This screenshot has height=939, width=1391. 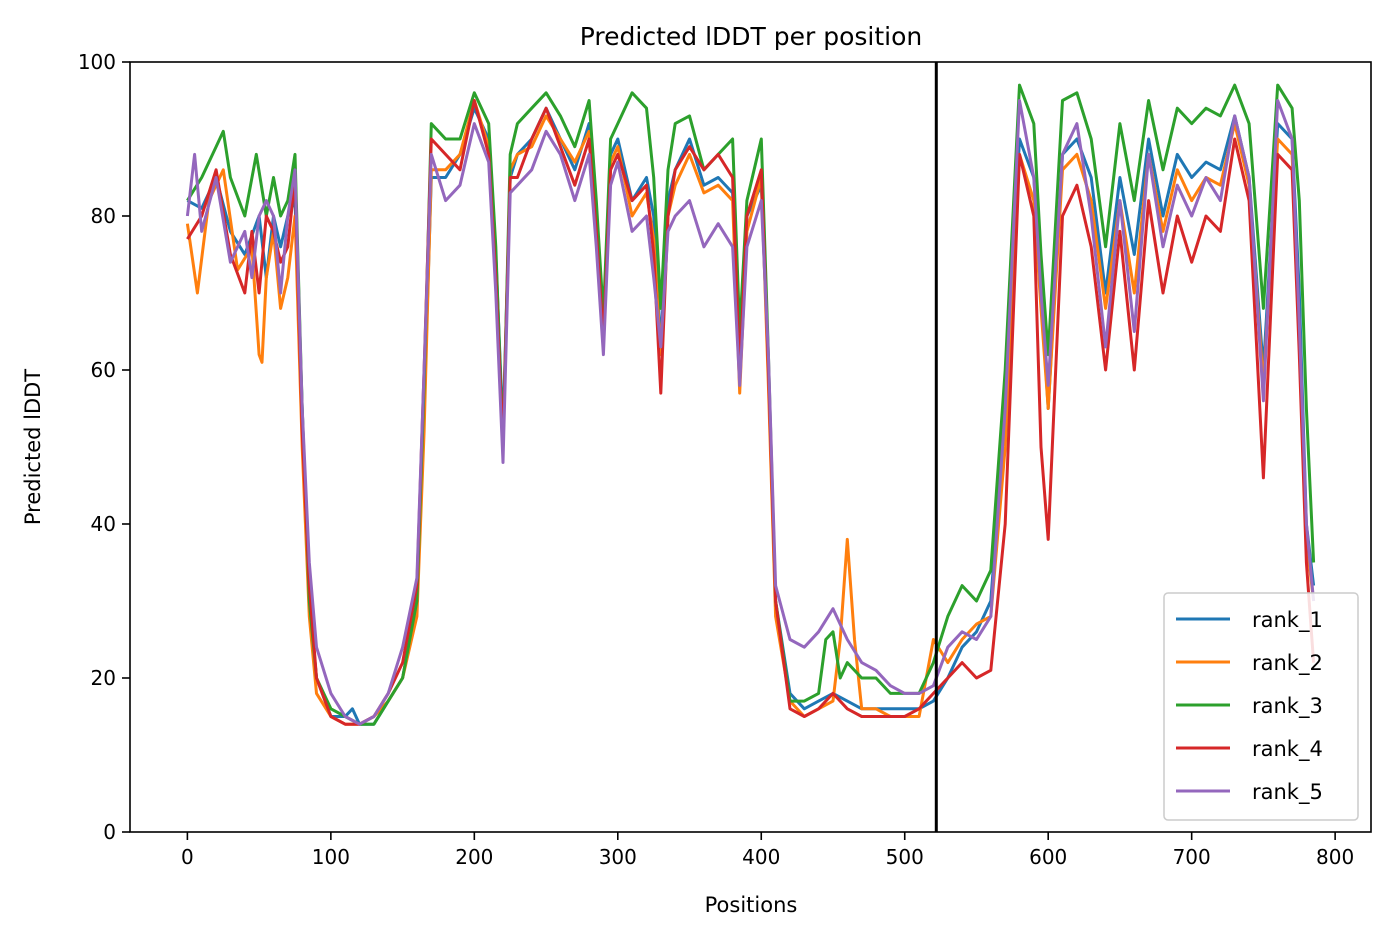 I want to click on x-axis-title: Positions, so click(x=751, y=905).